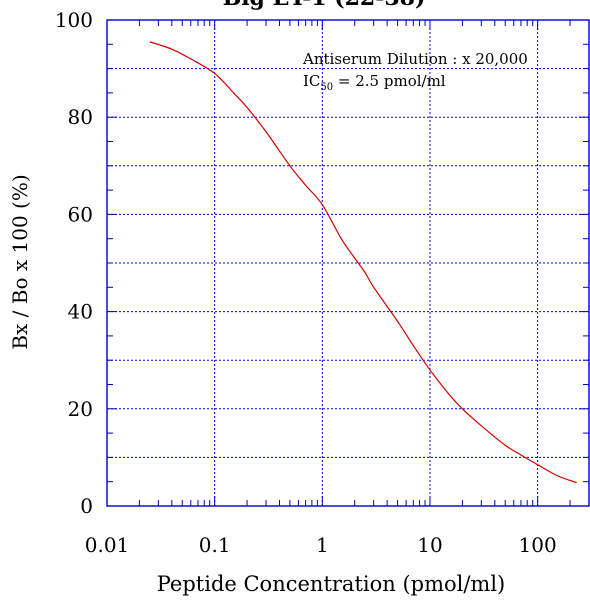  I want to click on x-tick-label: 0.1, so click(215, 545).